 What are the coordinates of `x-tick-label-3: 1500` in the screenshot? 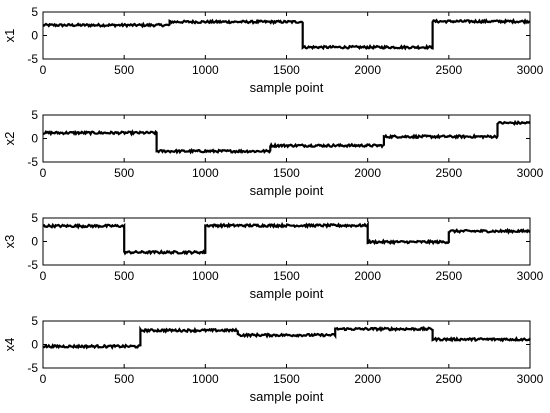 It's located at (286, 276).